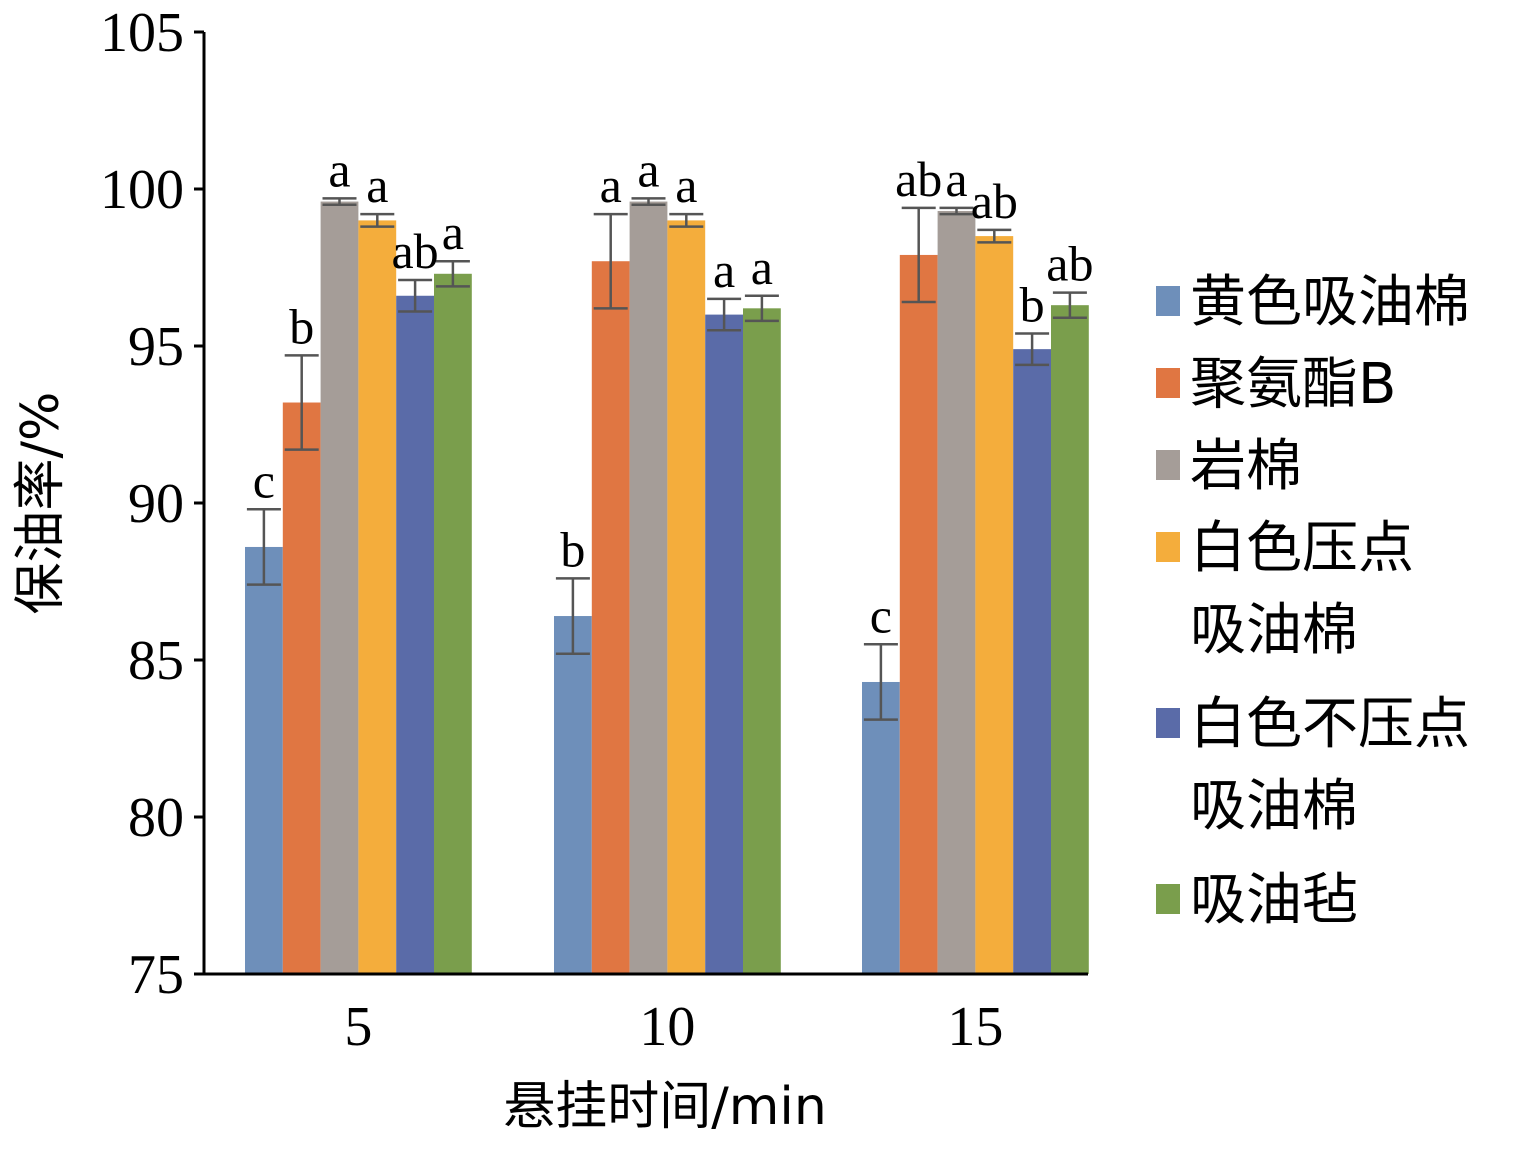 This screenshot has width=1522, height=1151. Describe the element at coordinates (142, 33) in the screenshot. I see `y-tick-label: 105` at that location.